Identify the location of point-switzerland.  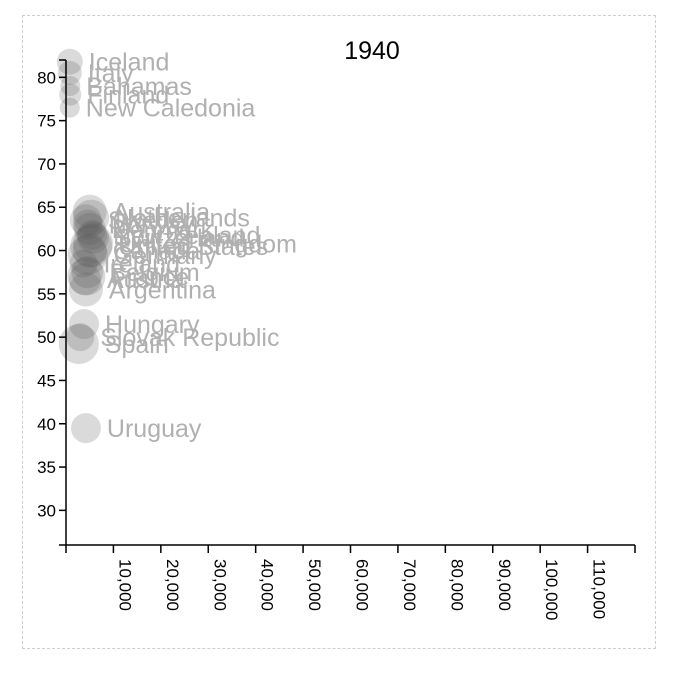
(93, 237).